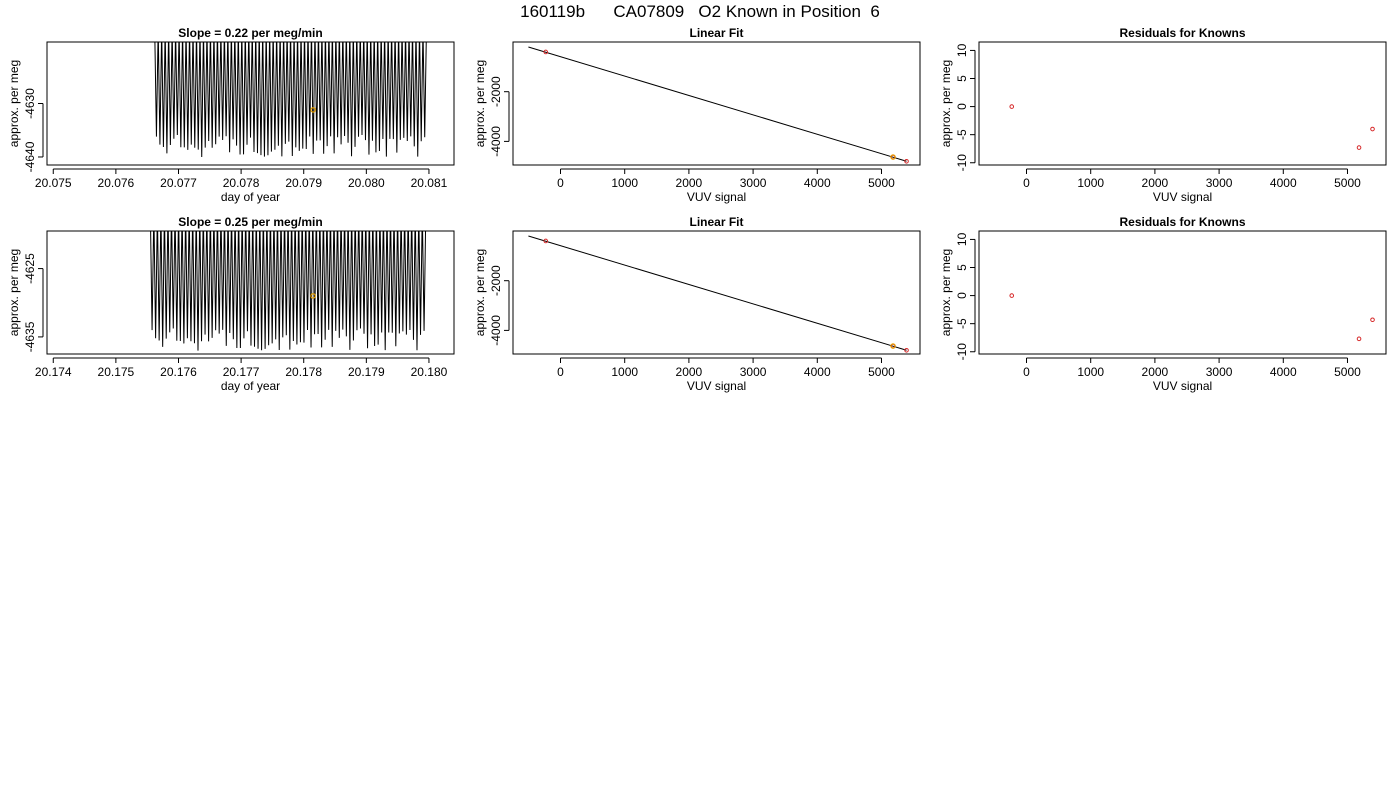  I want to click on x-tick-label: 20.080, so click(366, 183).